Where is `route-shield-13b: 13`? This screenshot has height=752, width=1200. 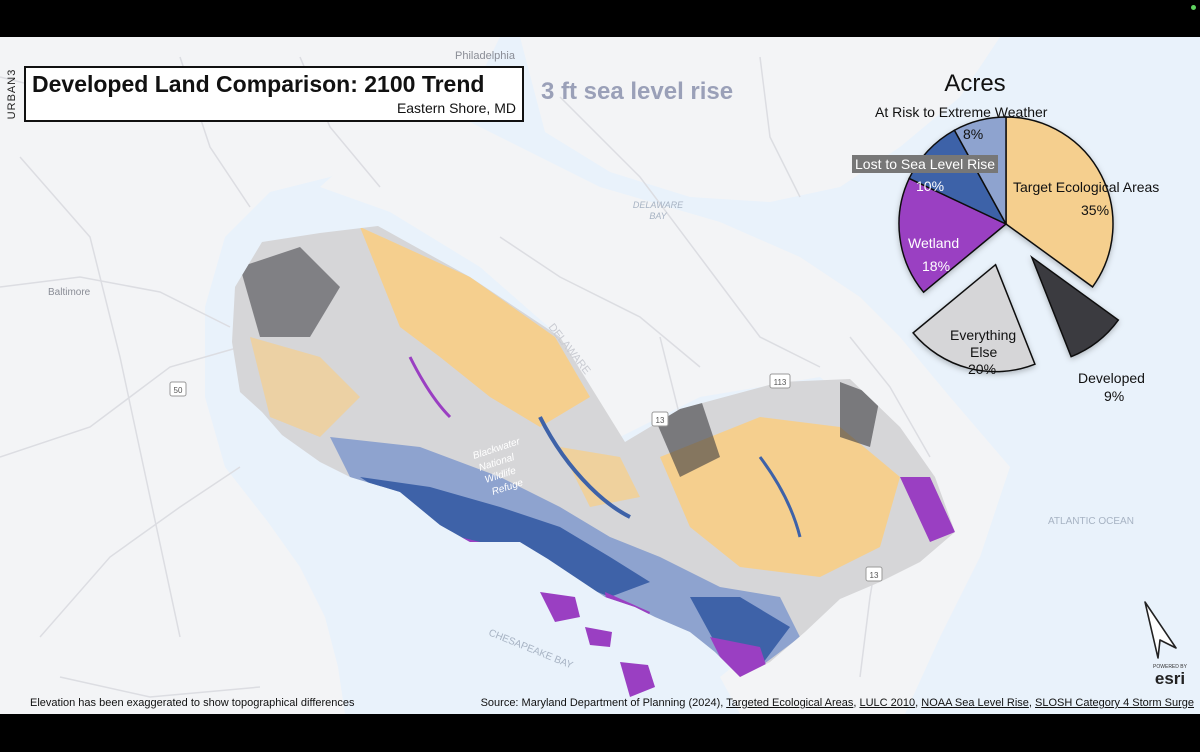 route-shield-13b: 13 is located at coordinates (874, 574).